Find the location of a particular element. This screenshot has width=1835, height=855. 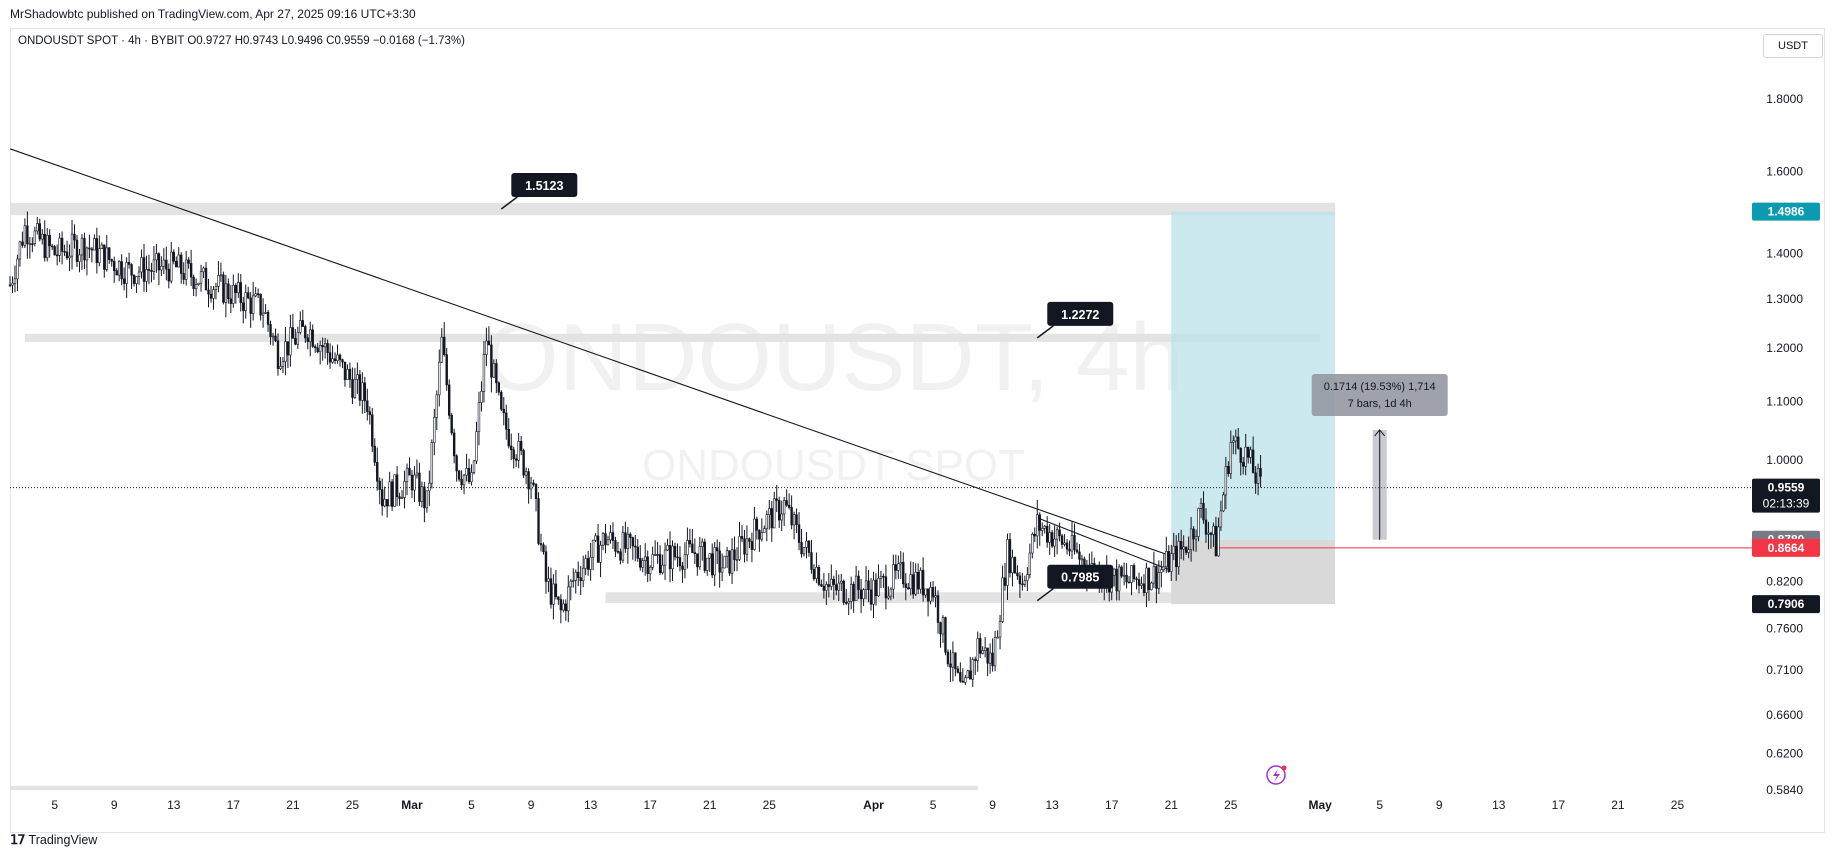

legend-high: H0.9743 is located at coordinates (256, 41).